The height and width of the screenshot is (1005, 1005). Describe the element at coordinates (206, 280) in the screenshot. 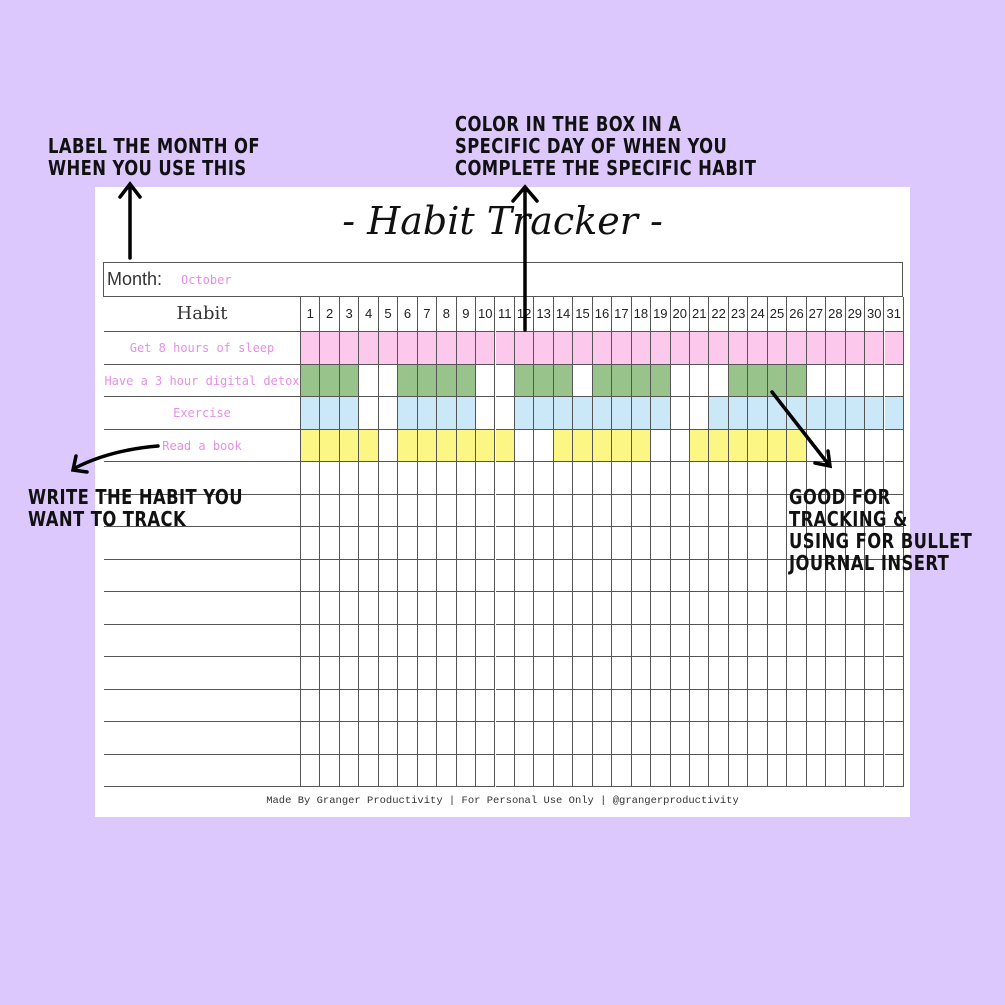

I see `month-value: October` at that location.